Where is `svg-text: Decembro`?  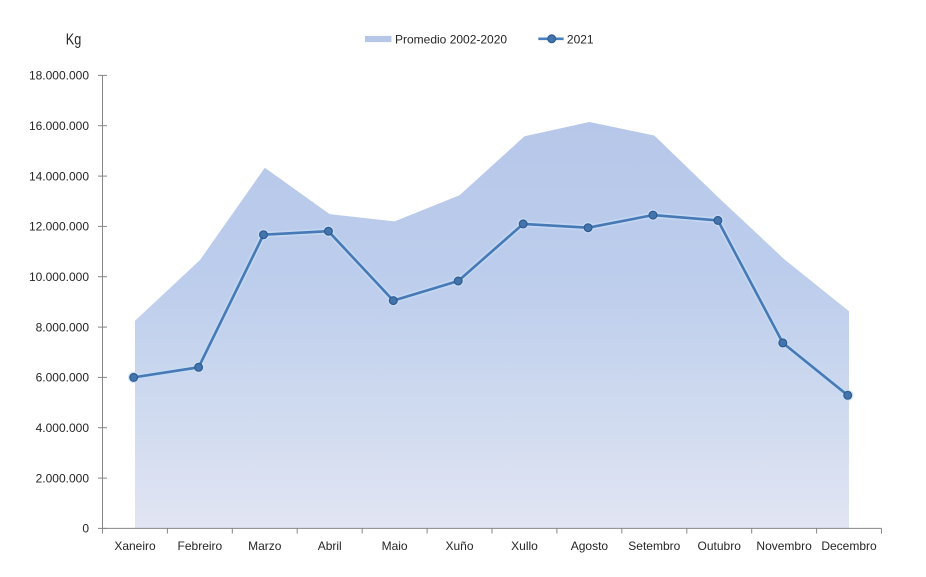
svg-text: Decembro is located at coordinates (849, 546).